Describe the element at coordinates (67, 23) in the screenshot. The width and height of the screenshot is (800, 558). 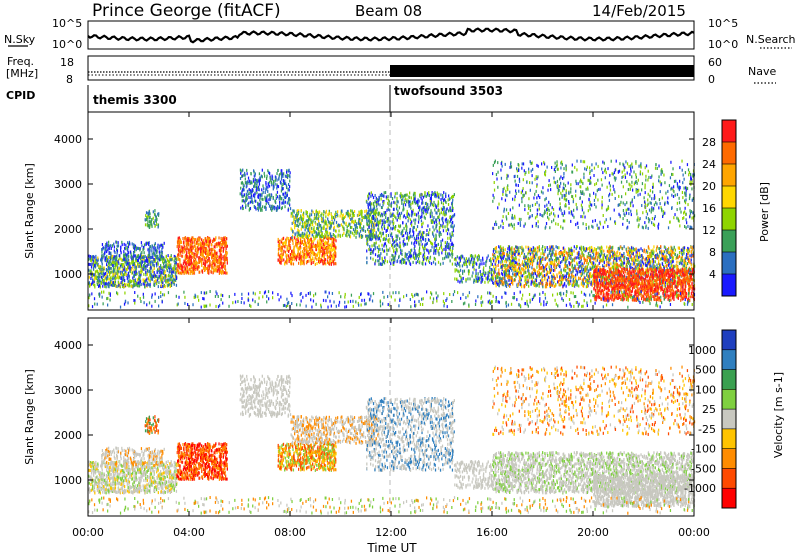
I see `noise-left-tick-high: 10^5` at that location.